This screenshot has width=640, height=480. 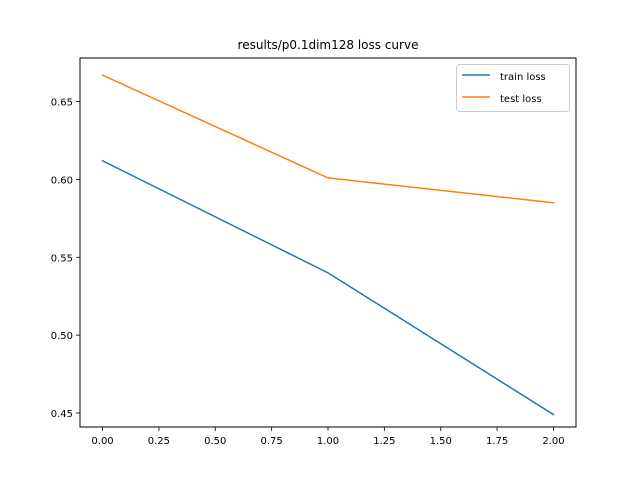 I want to click on x-tick-label: 1.25, so click(x=384, y=441).